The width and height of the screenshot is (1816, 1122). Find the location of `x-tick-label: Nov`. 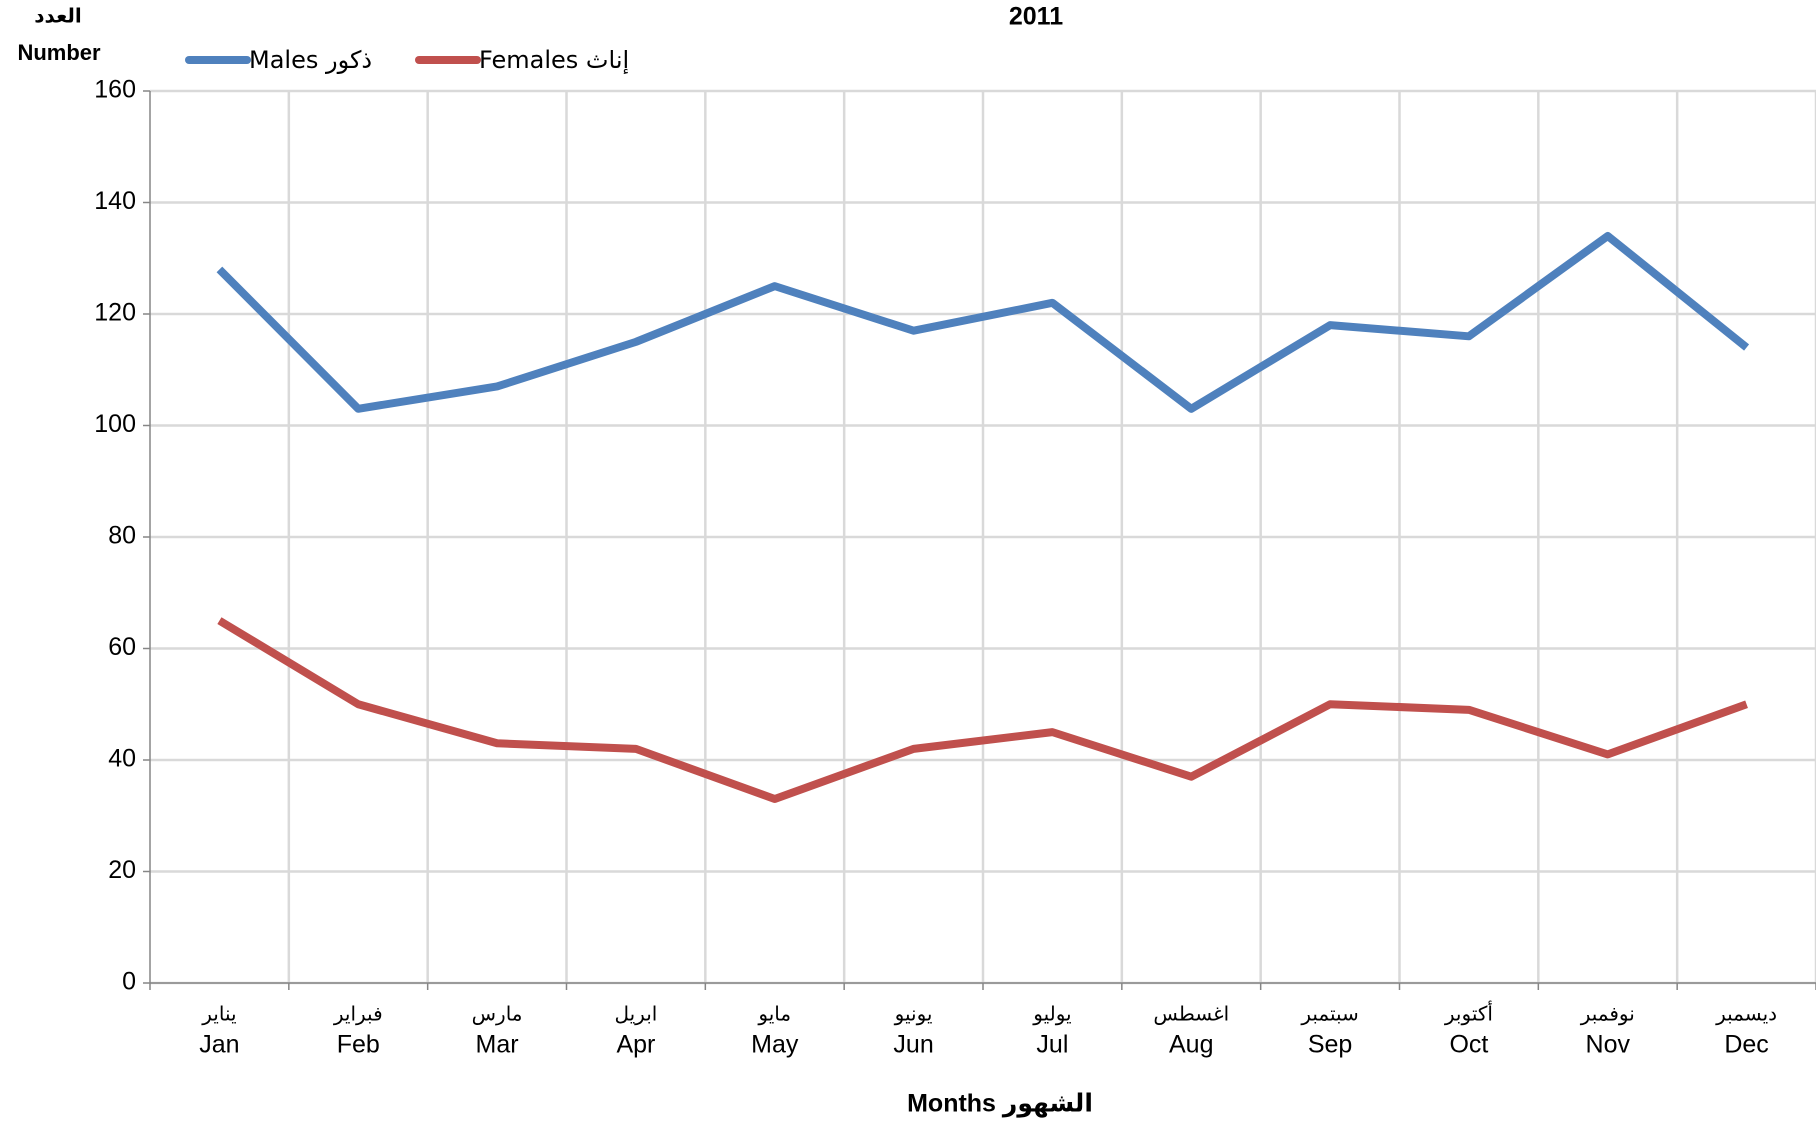

x-tick-label: Nov is located at coordinates (1608, 1045).